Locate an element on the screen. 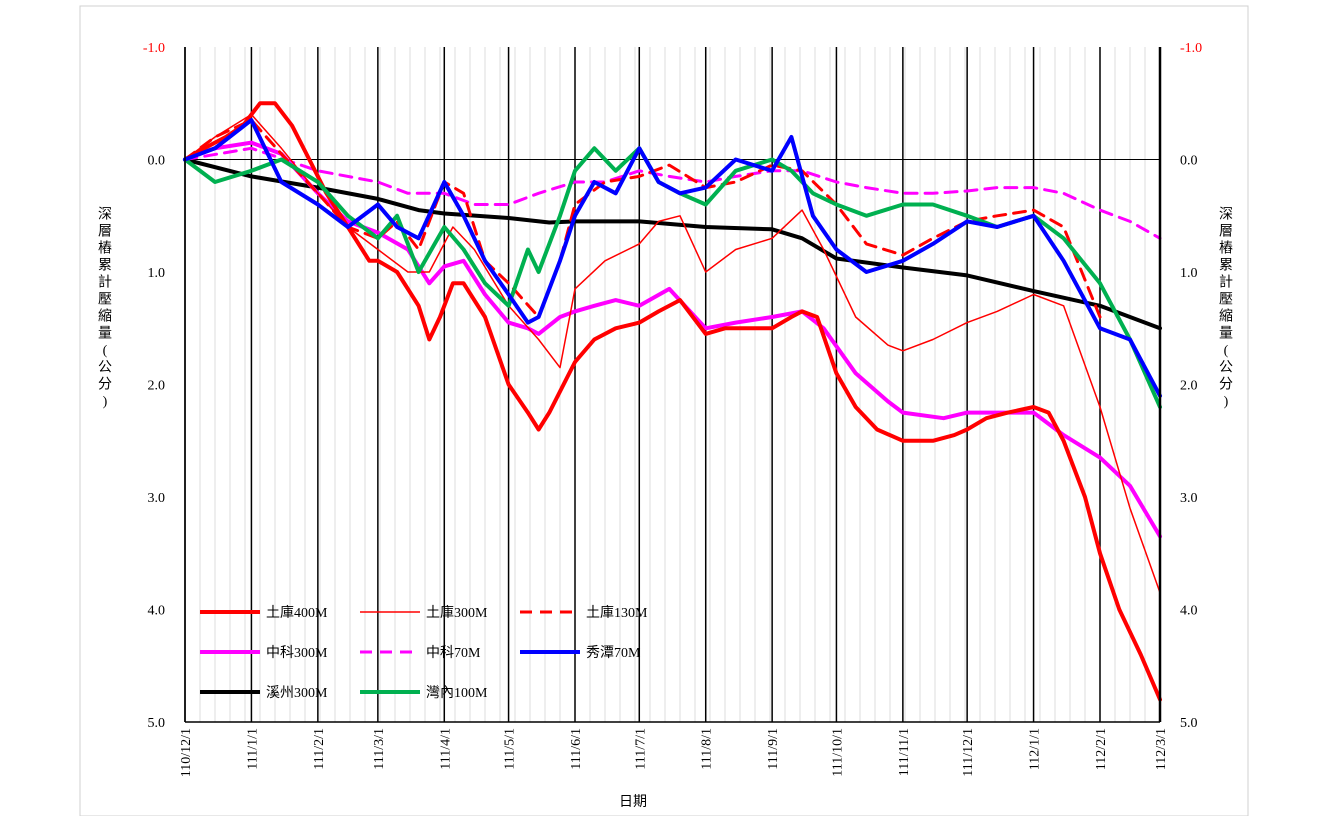 The image size is (1329, 816). legend-label: 中科300M is located at coordinates (297, 653).